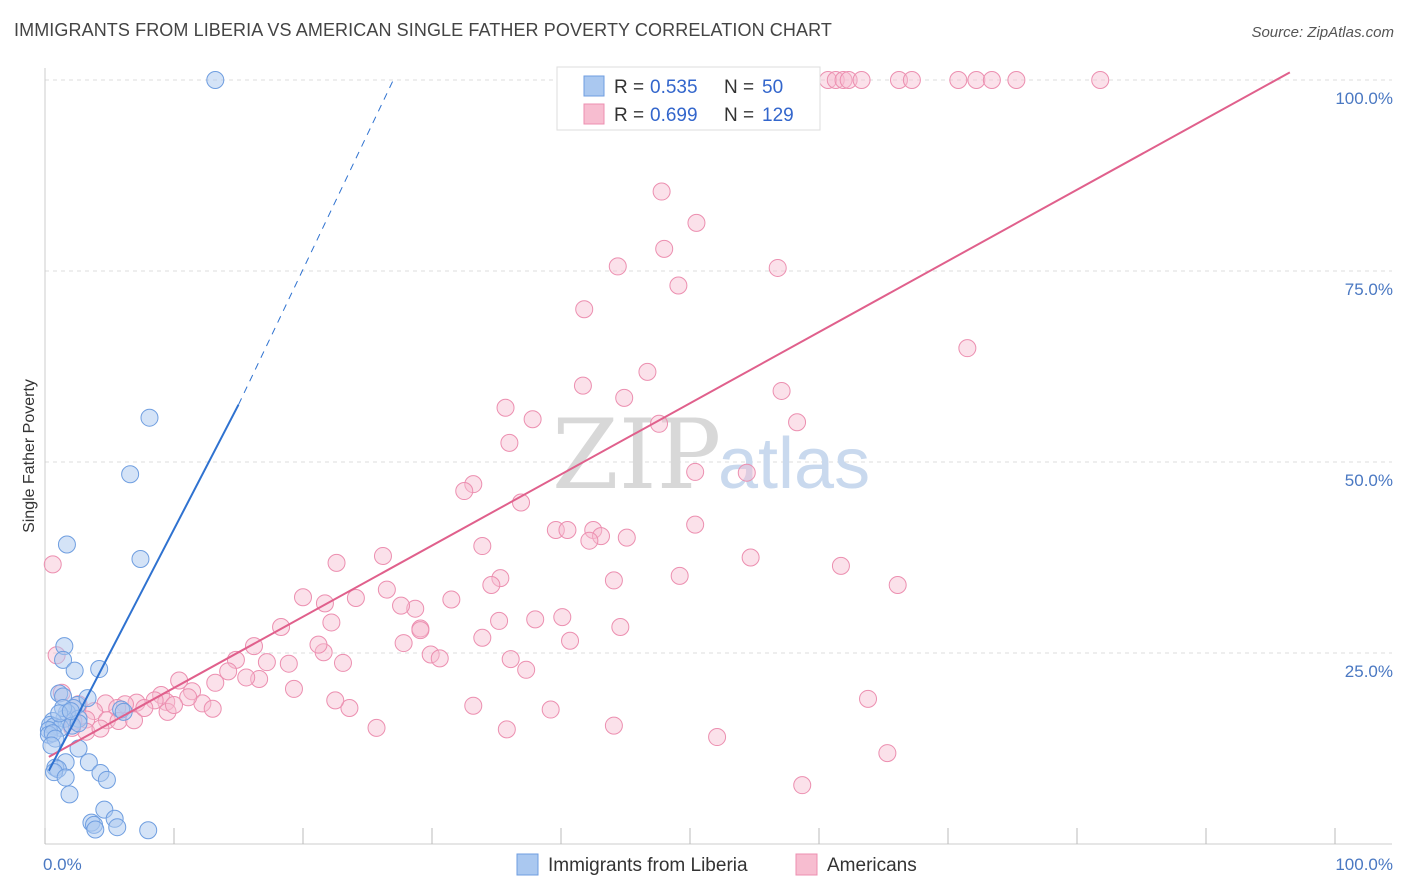 The height and width of the screenshot is (892, 1406). I want to click on x-tick-label: 0.0%, so click(62, 864).